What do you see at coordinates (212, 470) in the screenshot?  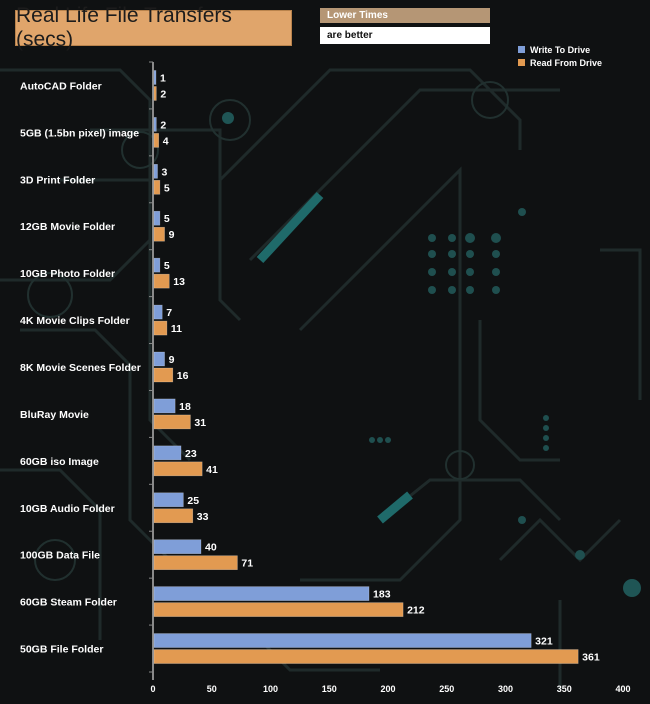 I see `data-label-read: 41` at bounding box center [212, 470].